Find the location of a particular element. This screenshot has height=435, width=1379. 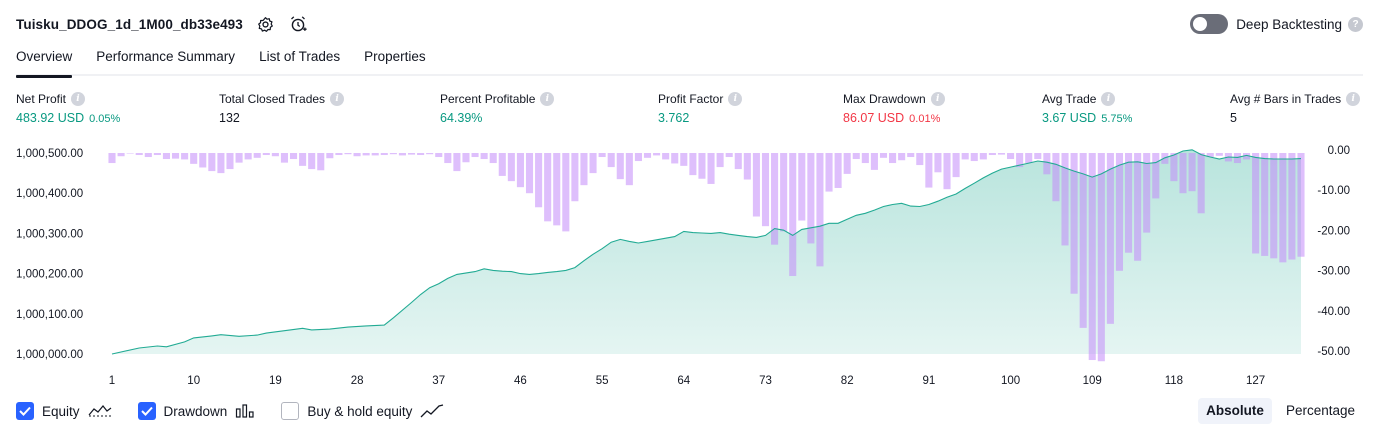

drawdown-bars-icon is located at coordinates (245, 411).